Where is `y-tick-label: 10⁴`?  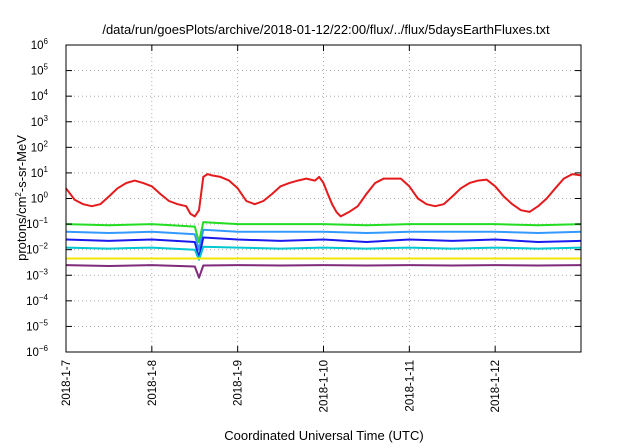 y-tick-label: 10⁴ is located at coordinates (40, 95).